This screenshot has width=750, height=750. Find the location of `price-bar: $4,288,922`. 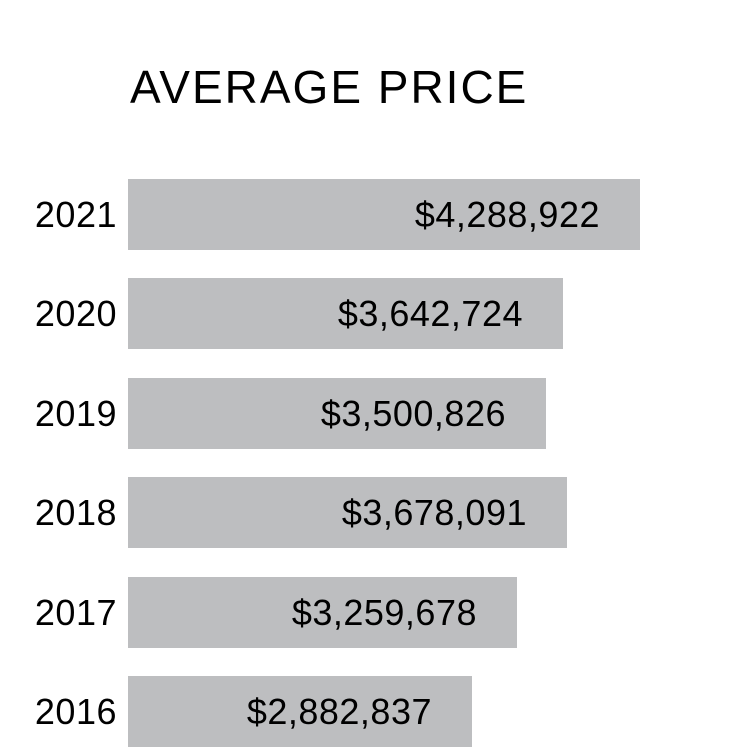

price-bar: $4,288,922 is located at coordinates (384, 214).